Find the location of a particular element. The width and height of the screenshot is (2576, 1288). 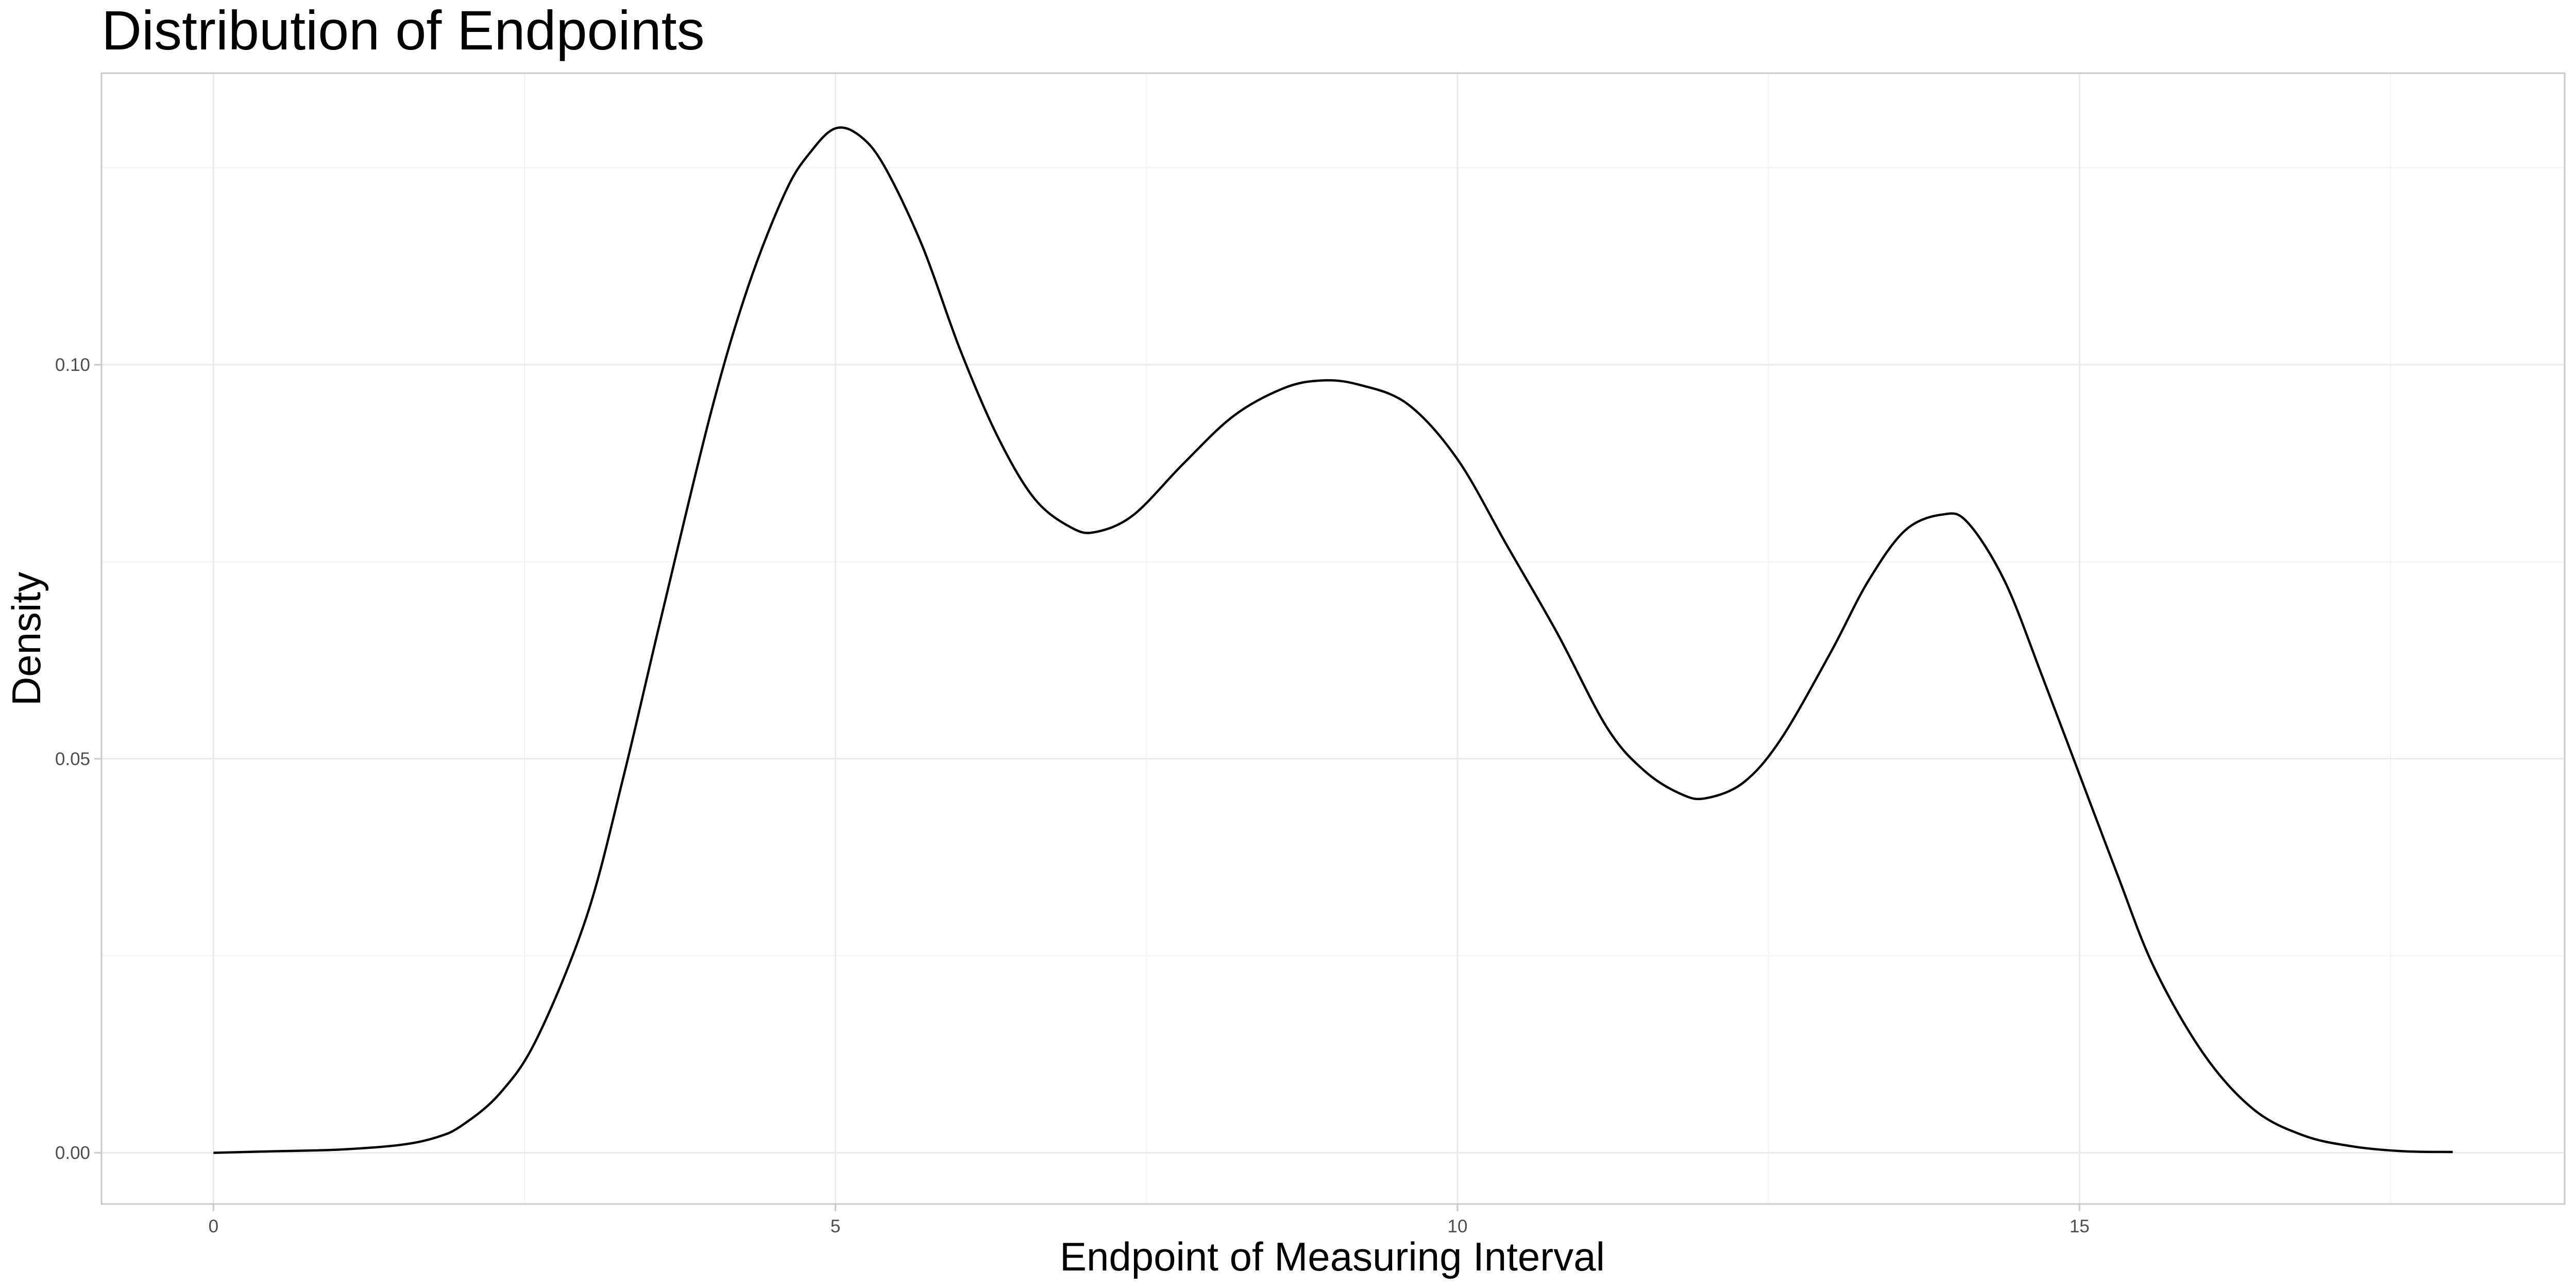

y-axis: 0.00 0.05 0.10 is located at coordinates (78, 759).